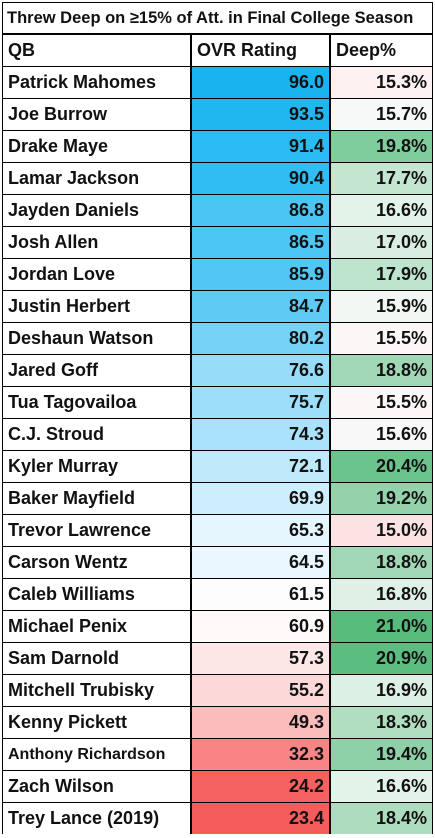  What do you see at coordinates (96, 626) in the screenshot?
I see `cell-qb-name: Michael Penix` at bounding box center [96, 626].